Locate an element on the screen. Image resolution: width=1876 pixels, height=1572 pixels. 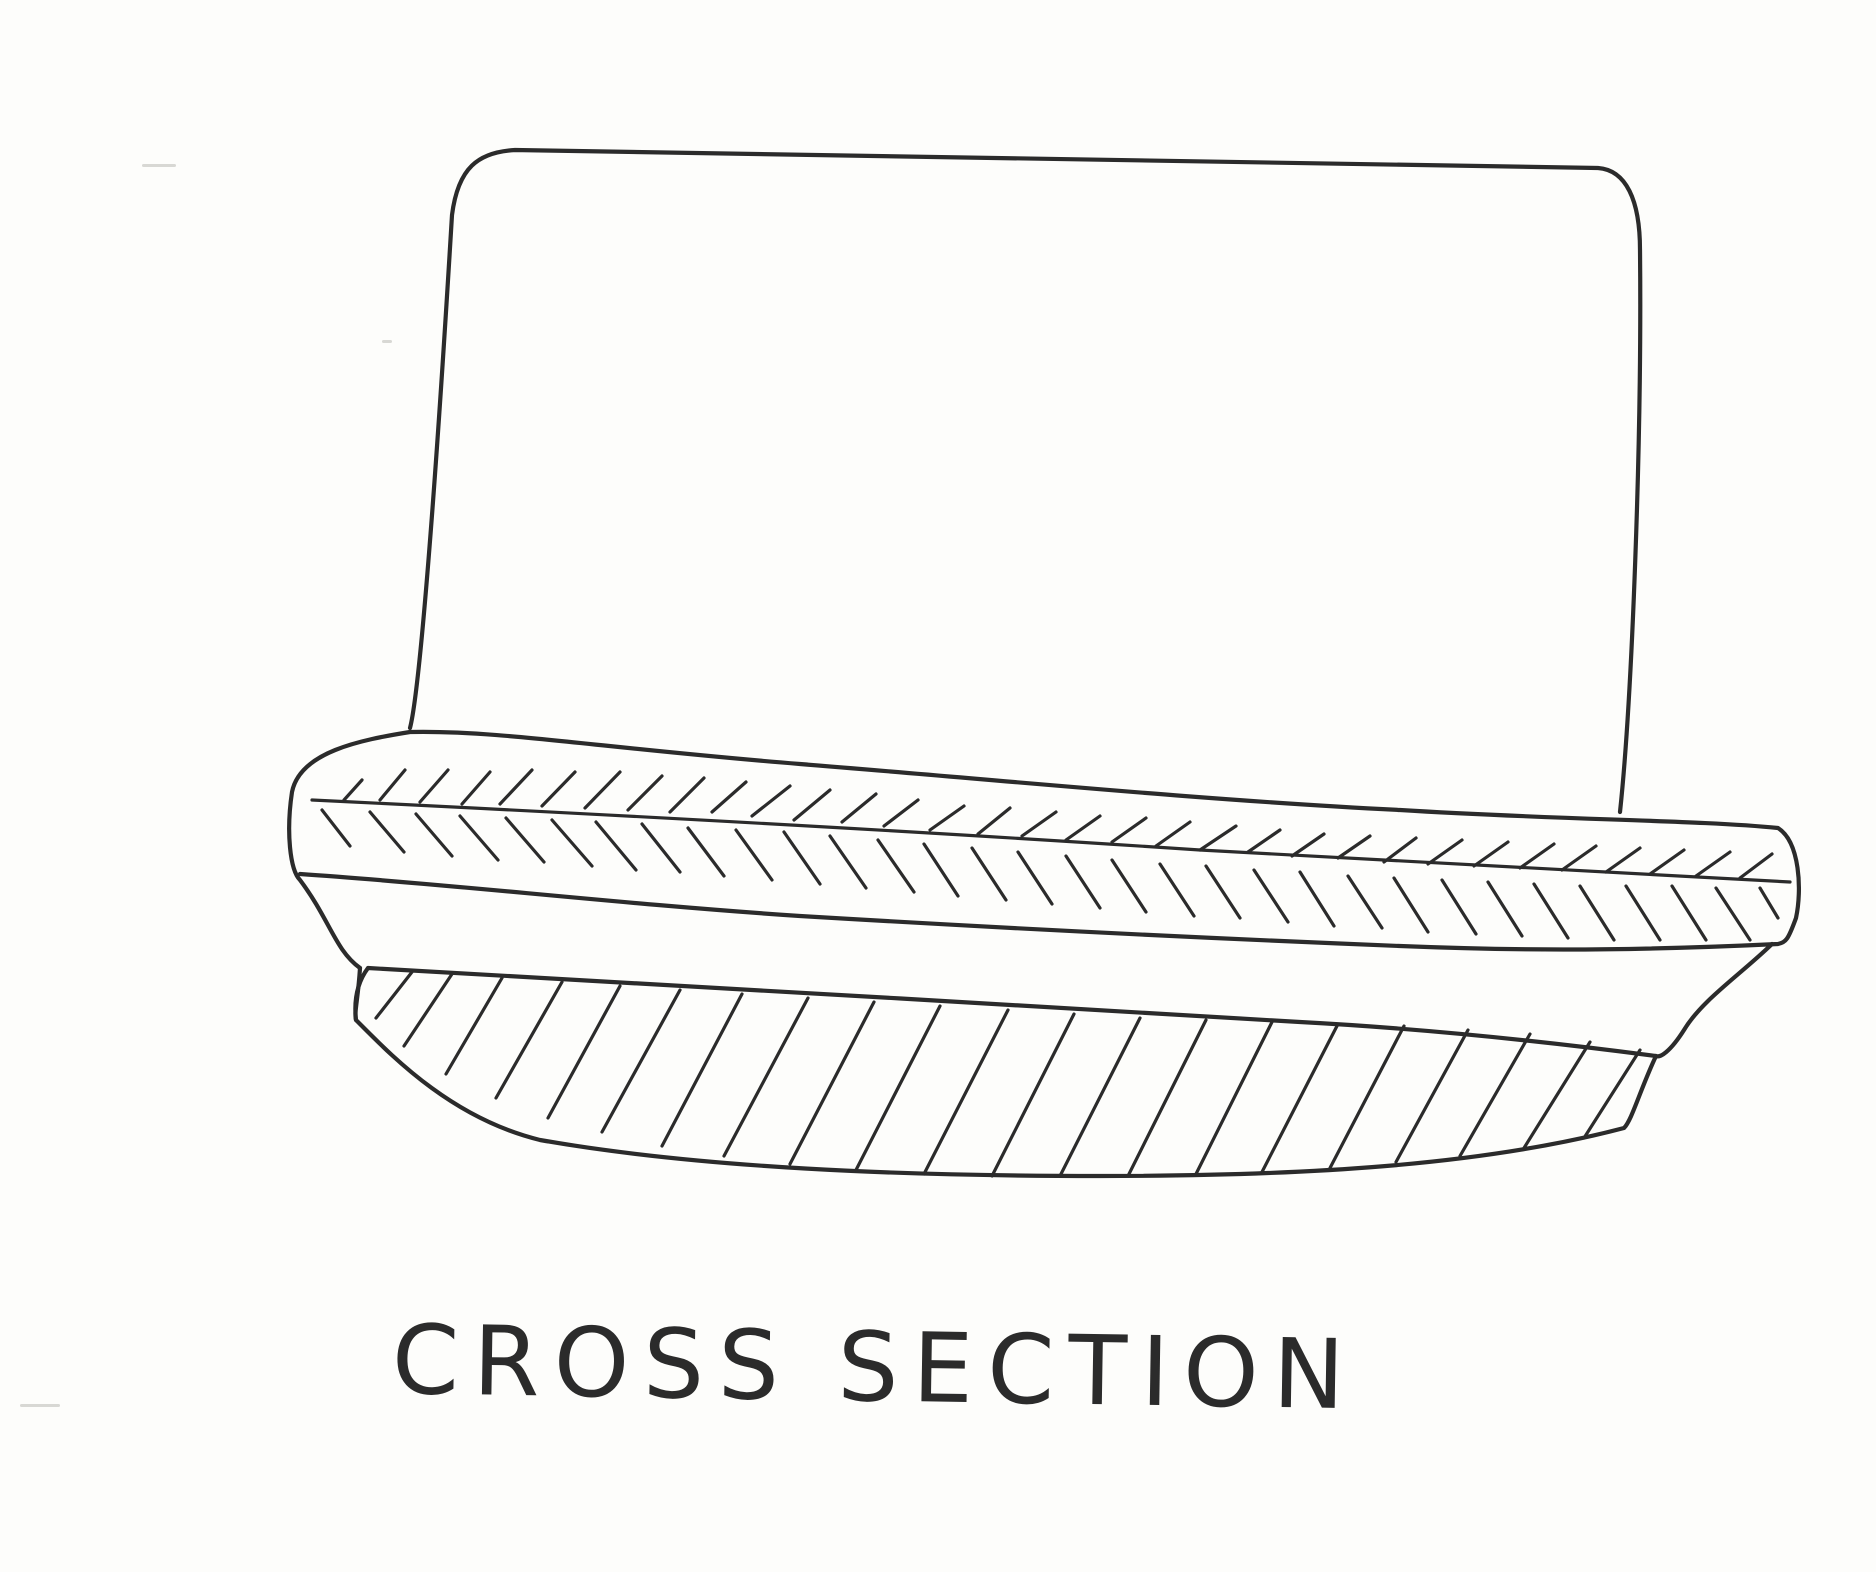
lower-band-hatching is located at coordinates (1008, 1074).